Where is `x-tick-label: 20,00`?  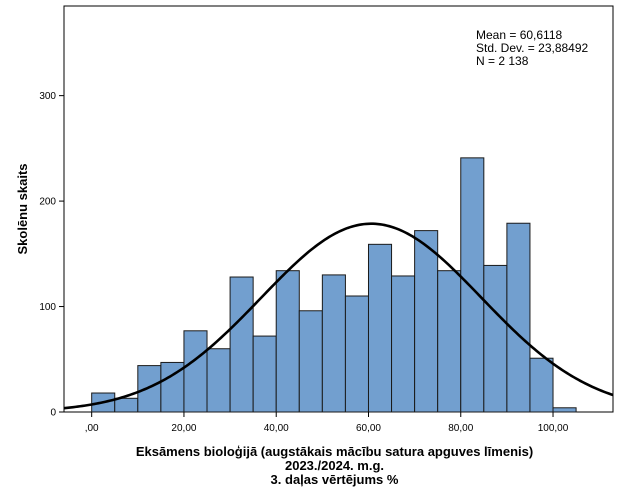 x-tick-label: 20,00 is located at coordinates (183, 428).